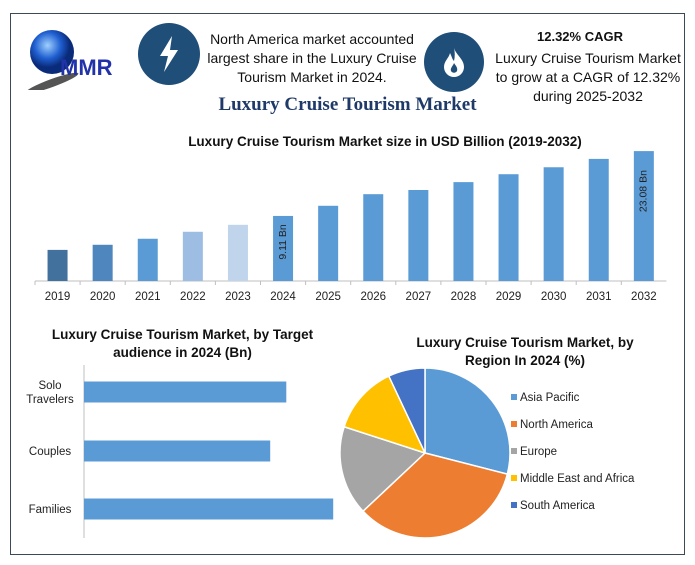 The image size is (695, 565). I want to click on bar-2031, so click(598, 219).